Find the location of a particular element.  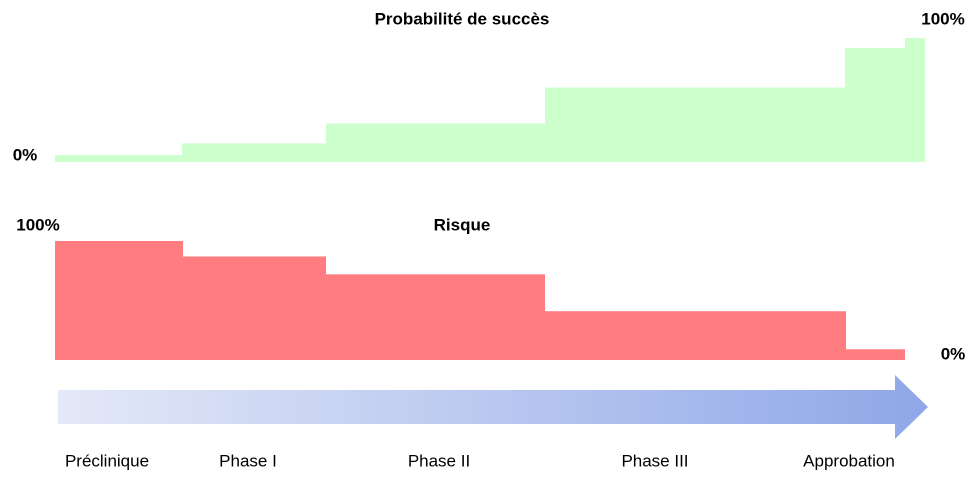

stage-label: Préclinique is located at coordinates (107, 460).